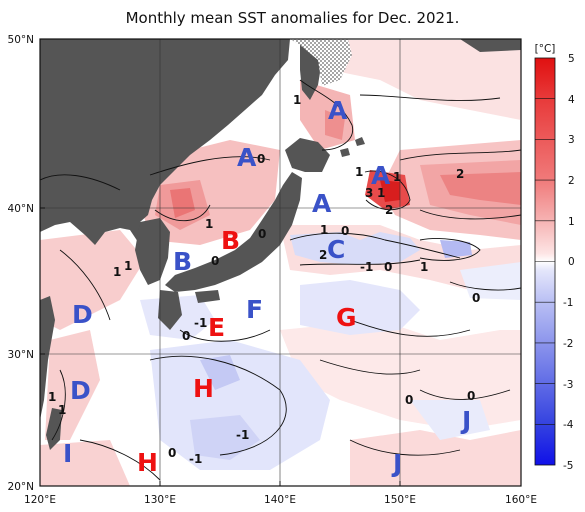  What do you see at coordinates (545, 49) in the screenshot?
I see `colorbar-unit: [°C]` at bounding box center [545, 49].